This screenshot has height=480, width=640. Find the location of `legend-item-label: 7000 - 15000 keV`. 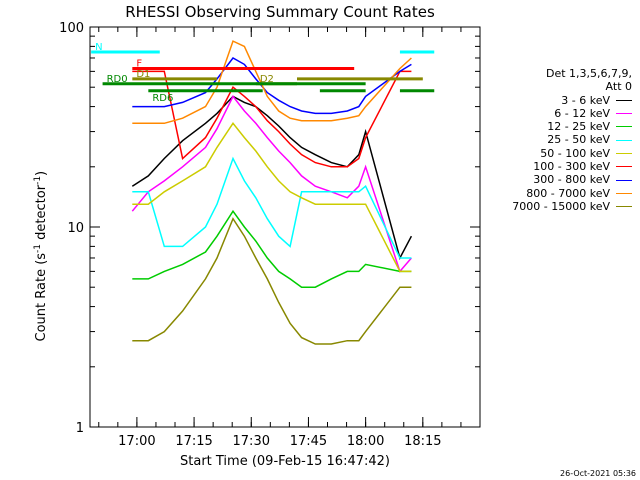

legend-item-label: 7000 - 15000 keV is located at coordinates (561, 206).